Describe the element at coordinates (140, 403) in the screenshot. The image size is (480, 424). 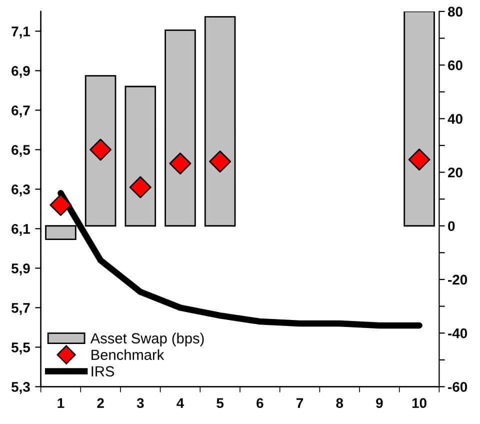
I see `x-tick-label: 3` at that location.